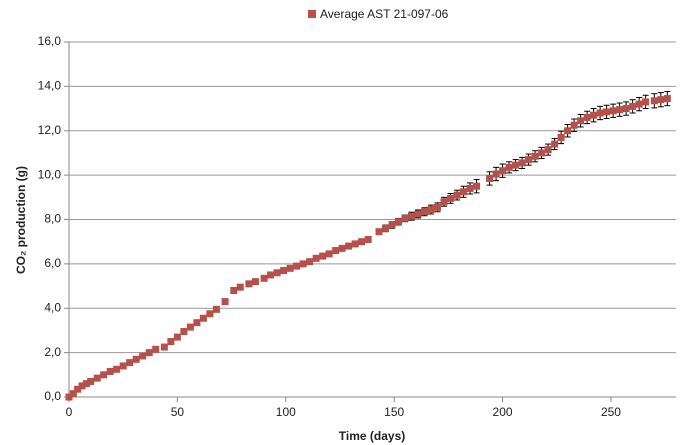  Describe the element at coordinates (286, 412) in the screenshot. I see `x-tick-label: 100` at that location.